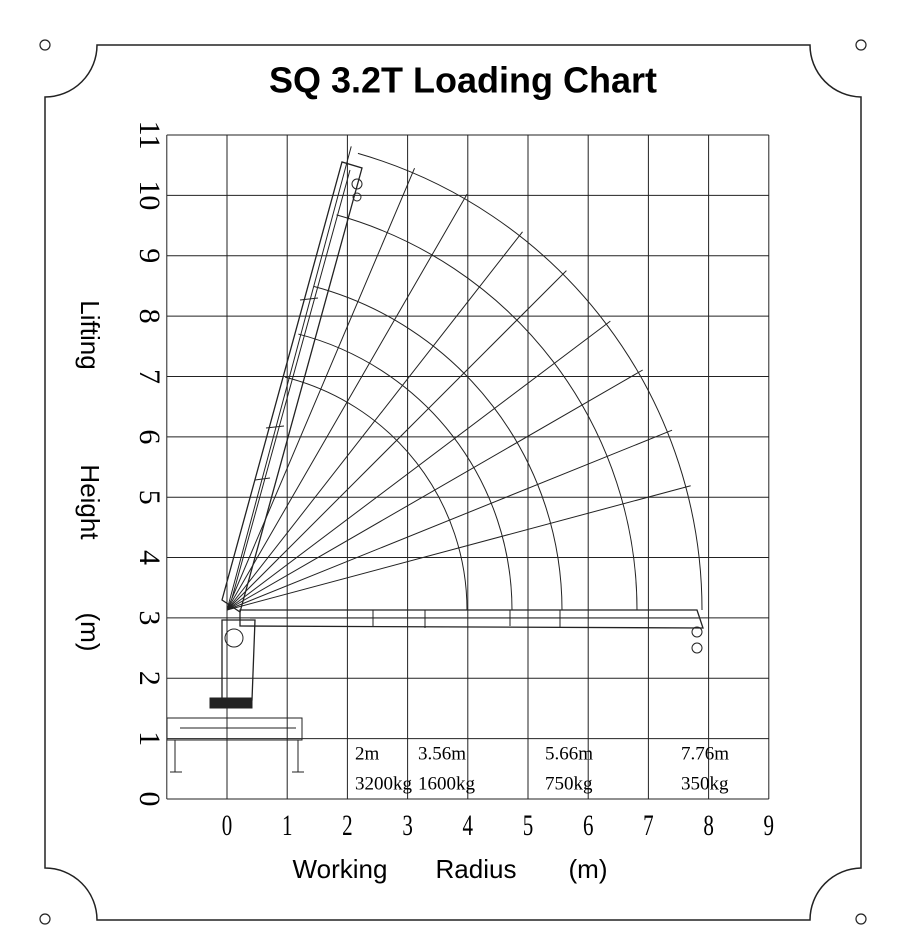 The width and height of the screenshot is (901, 951). I want to click on x-tick-label: 8, so click(708, 825).